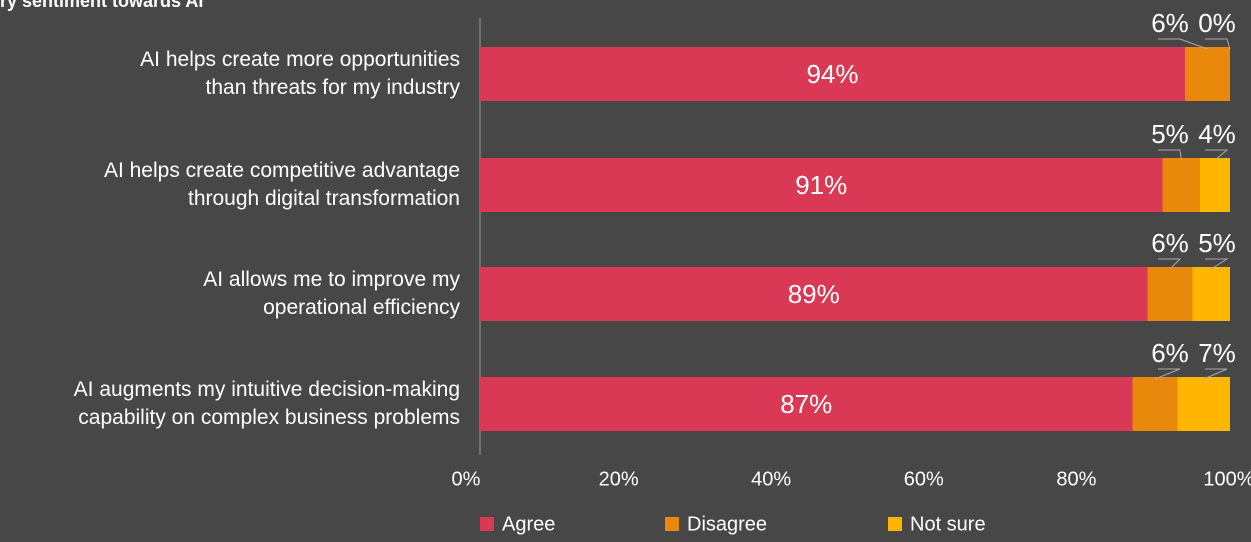  I want to click on data-label: 91%, so click(821, 185).